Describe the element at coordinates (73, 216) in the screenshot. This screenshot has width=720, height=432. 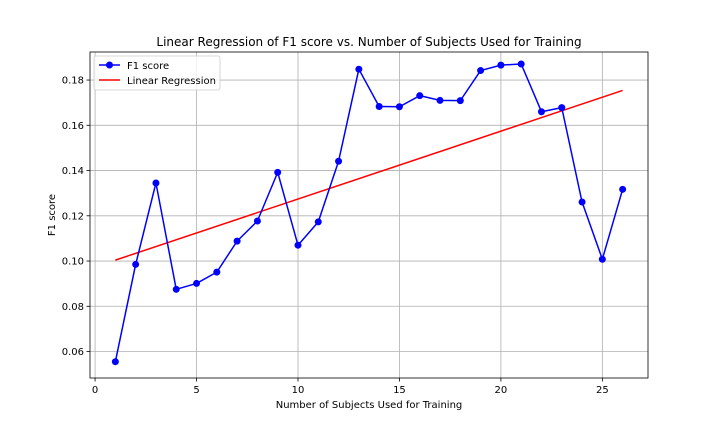
I see `y-tick-label: 0.12` at that location.